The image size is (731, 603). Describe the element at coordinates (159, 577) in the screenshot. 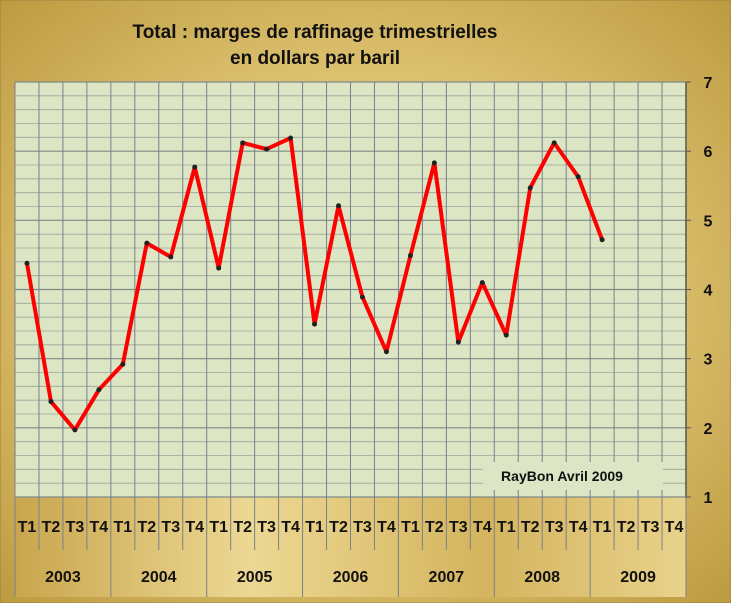

I see `x-tick-label-year: 2004` at that location.